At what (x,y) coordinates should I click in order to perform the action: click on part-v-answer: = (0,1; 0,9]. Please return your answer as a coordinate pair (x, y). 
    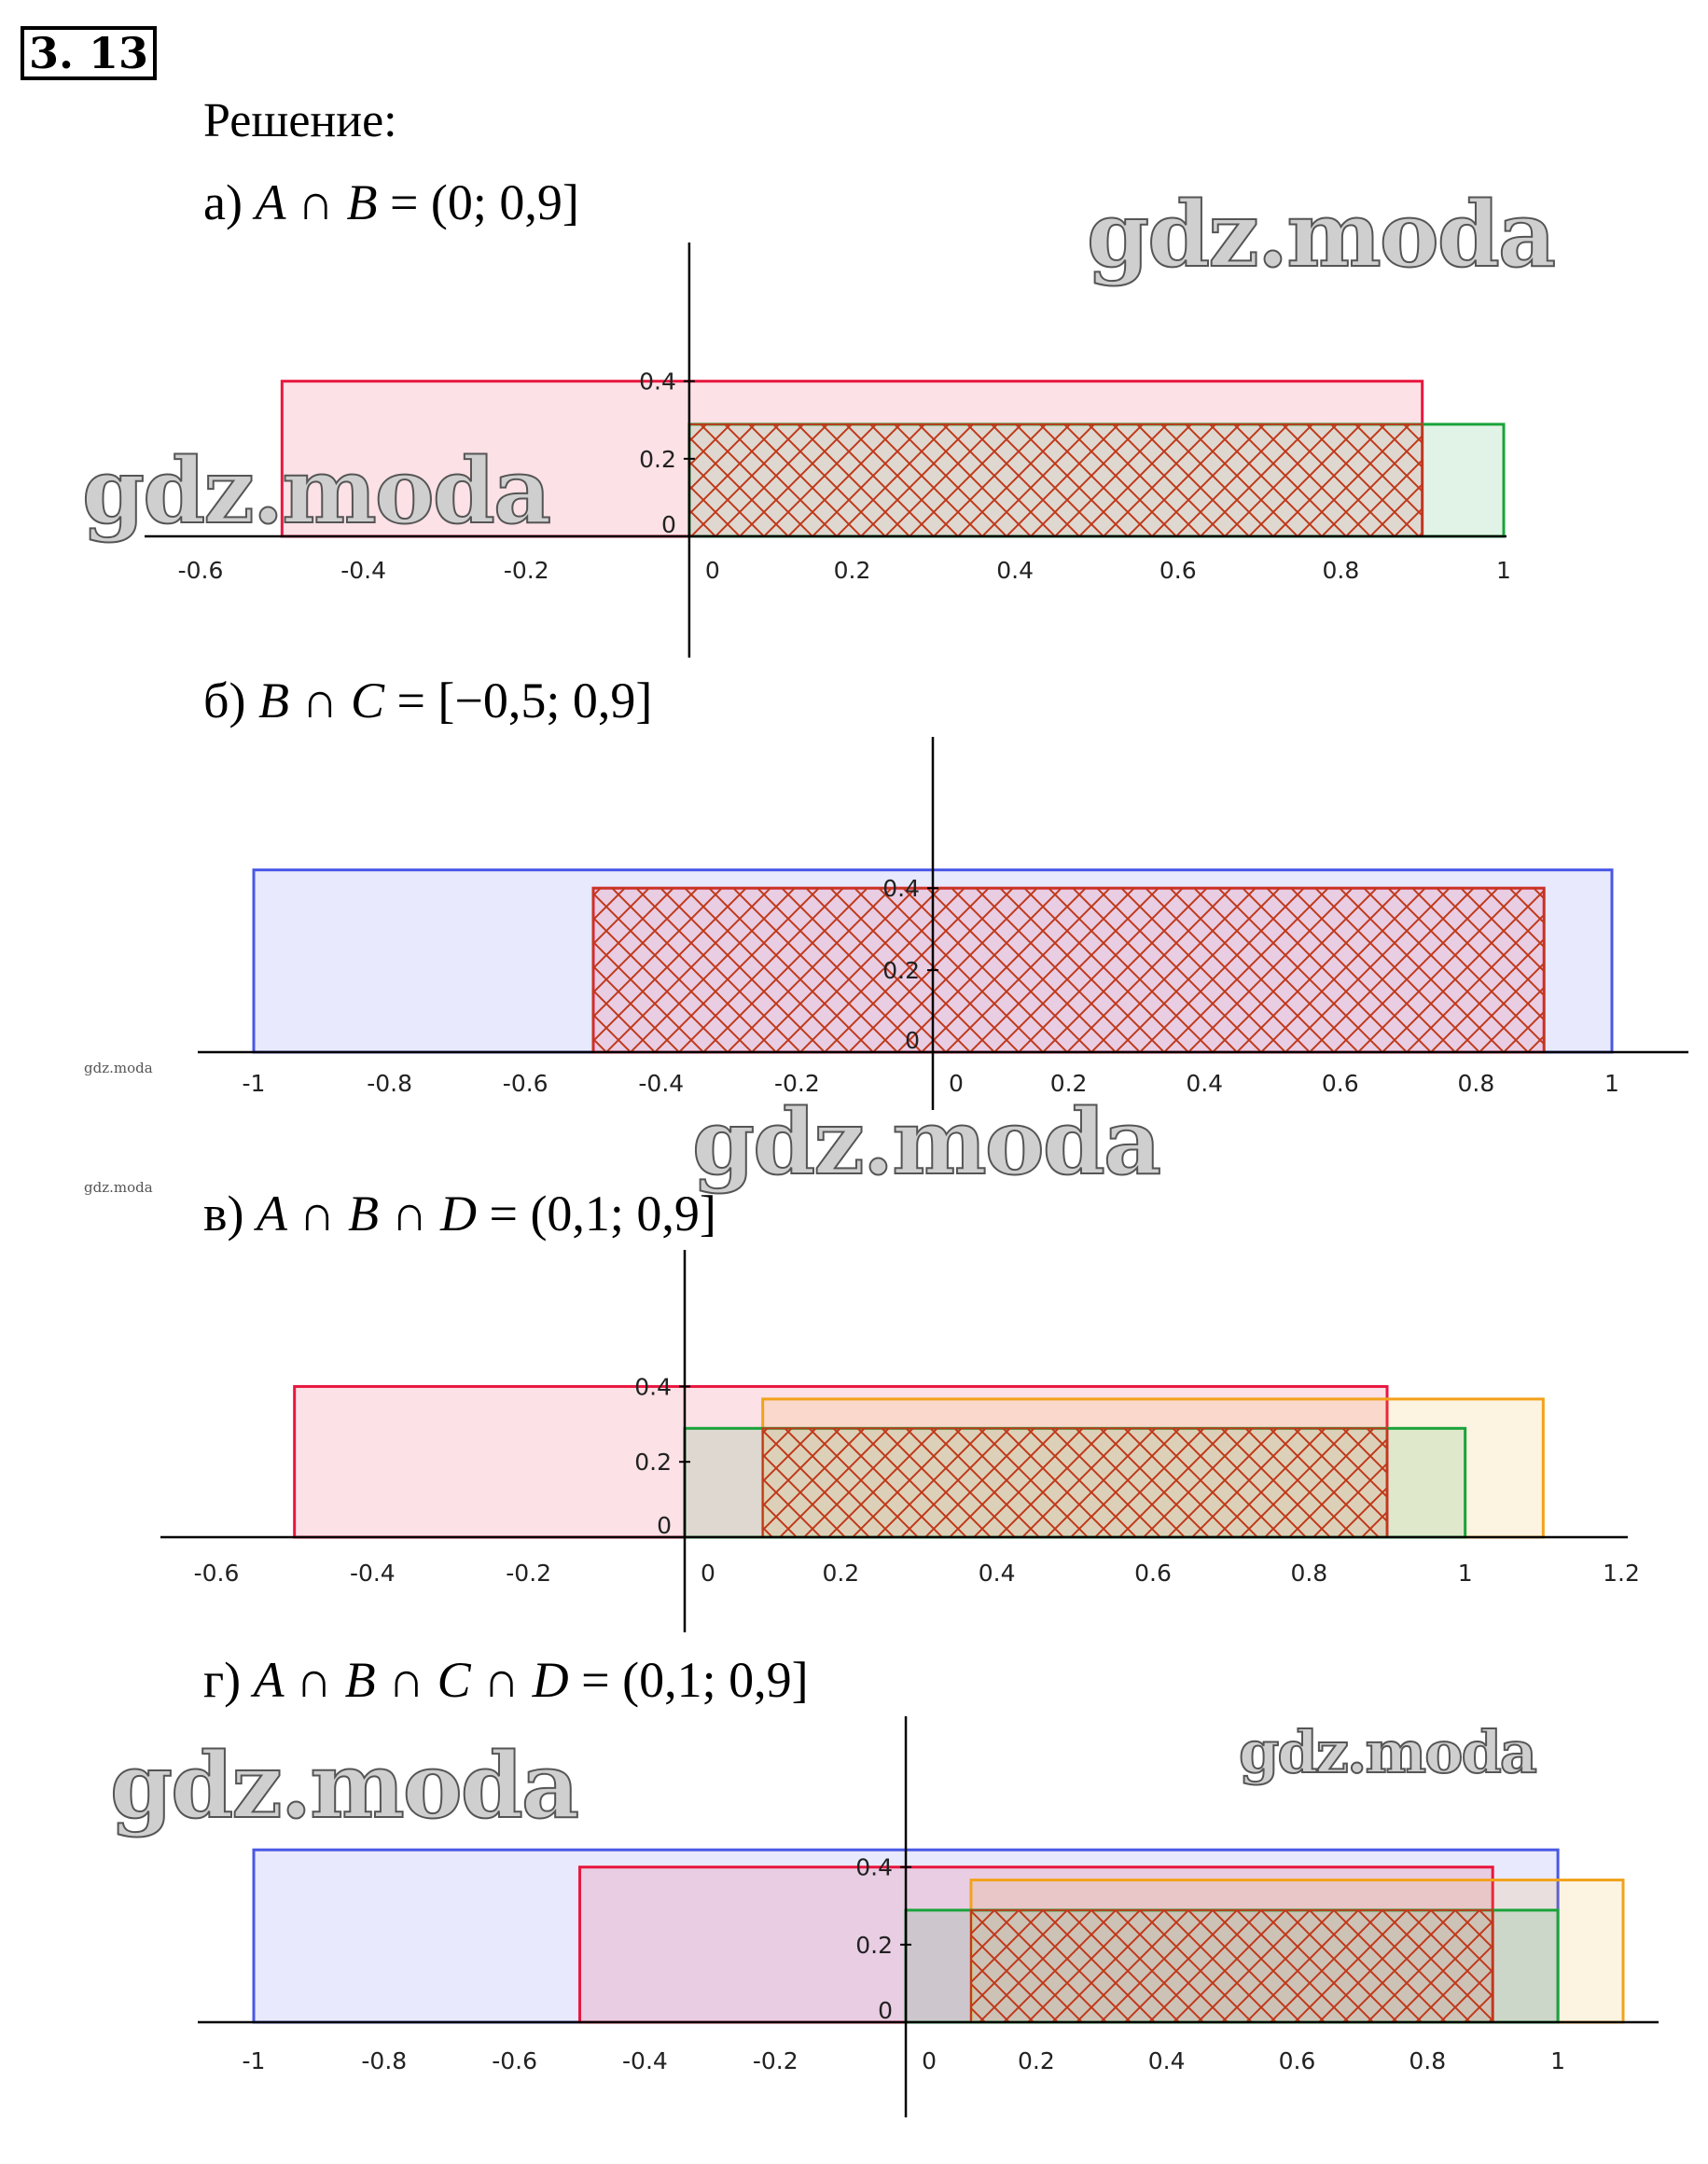
    Looking at the image, I should click on (603, 1214).